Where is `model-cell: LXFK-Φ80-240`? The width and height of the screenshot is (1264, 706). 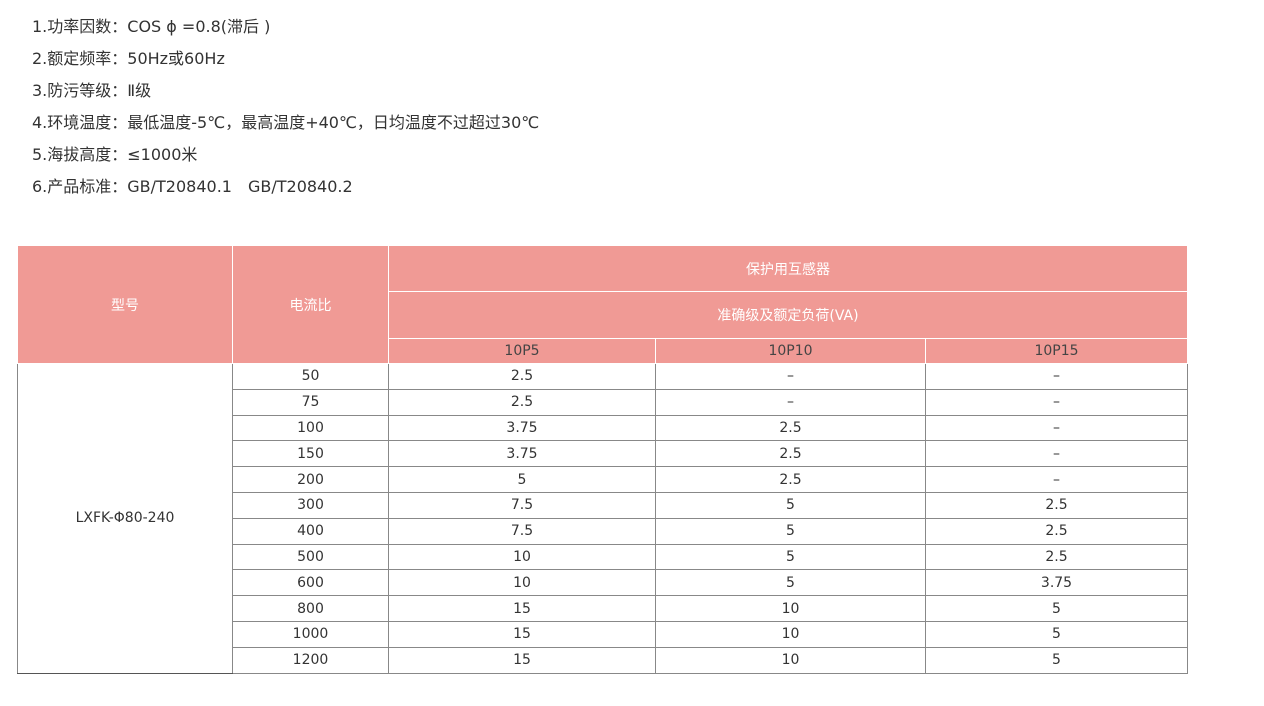 model-cell: LXFK-Φ80-240 is located at coordinates (125, 518).